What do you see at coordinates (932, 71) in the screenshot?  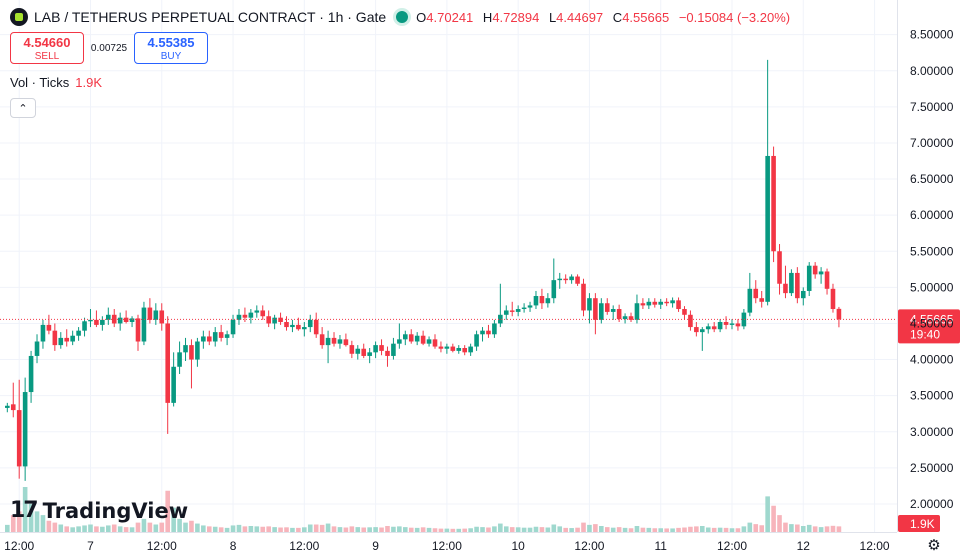 I see `price-tick-label: 8.00000` at bounding box center [932, 71].